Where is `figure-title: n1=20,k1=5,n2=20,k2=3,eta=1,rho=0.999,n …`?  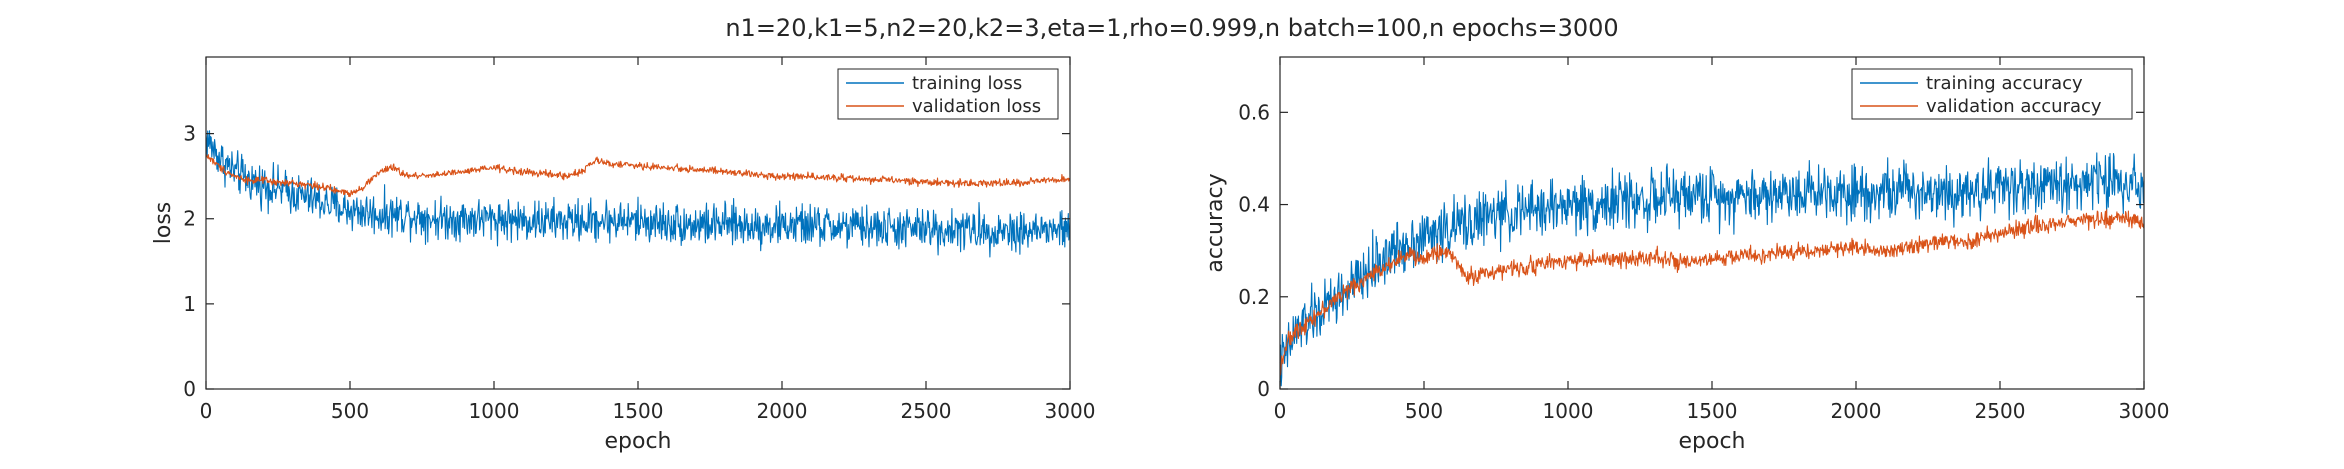 figure-title: n1=20,k1=5,n2=20,k2=3,eta=1,rho=0.999,n … is located at coordinates (1172, 28).